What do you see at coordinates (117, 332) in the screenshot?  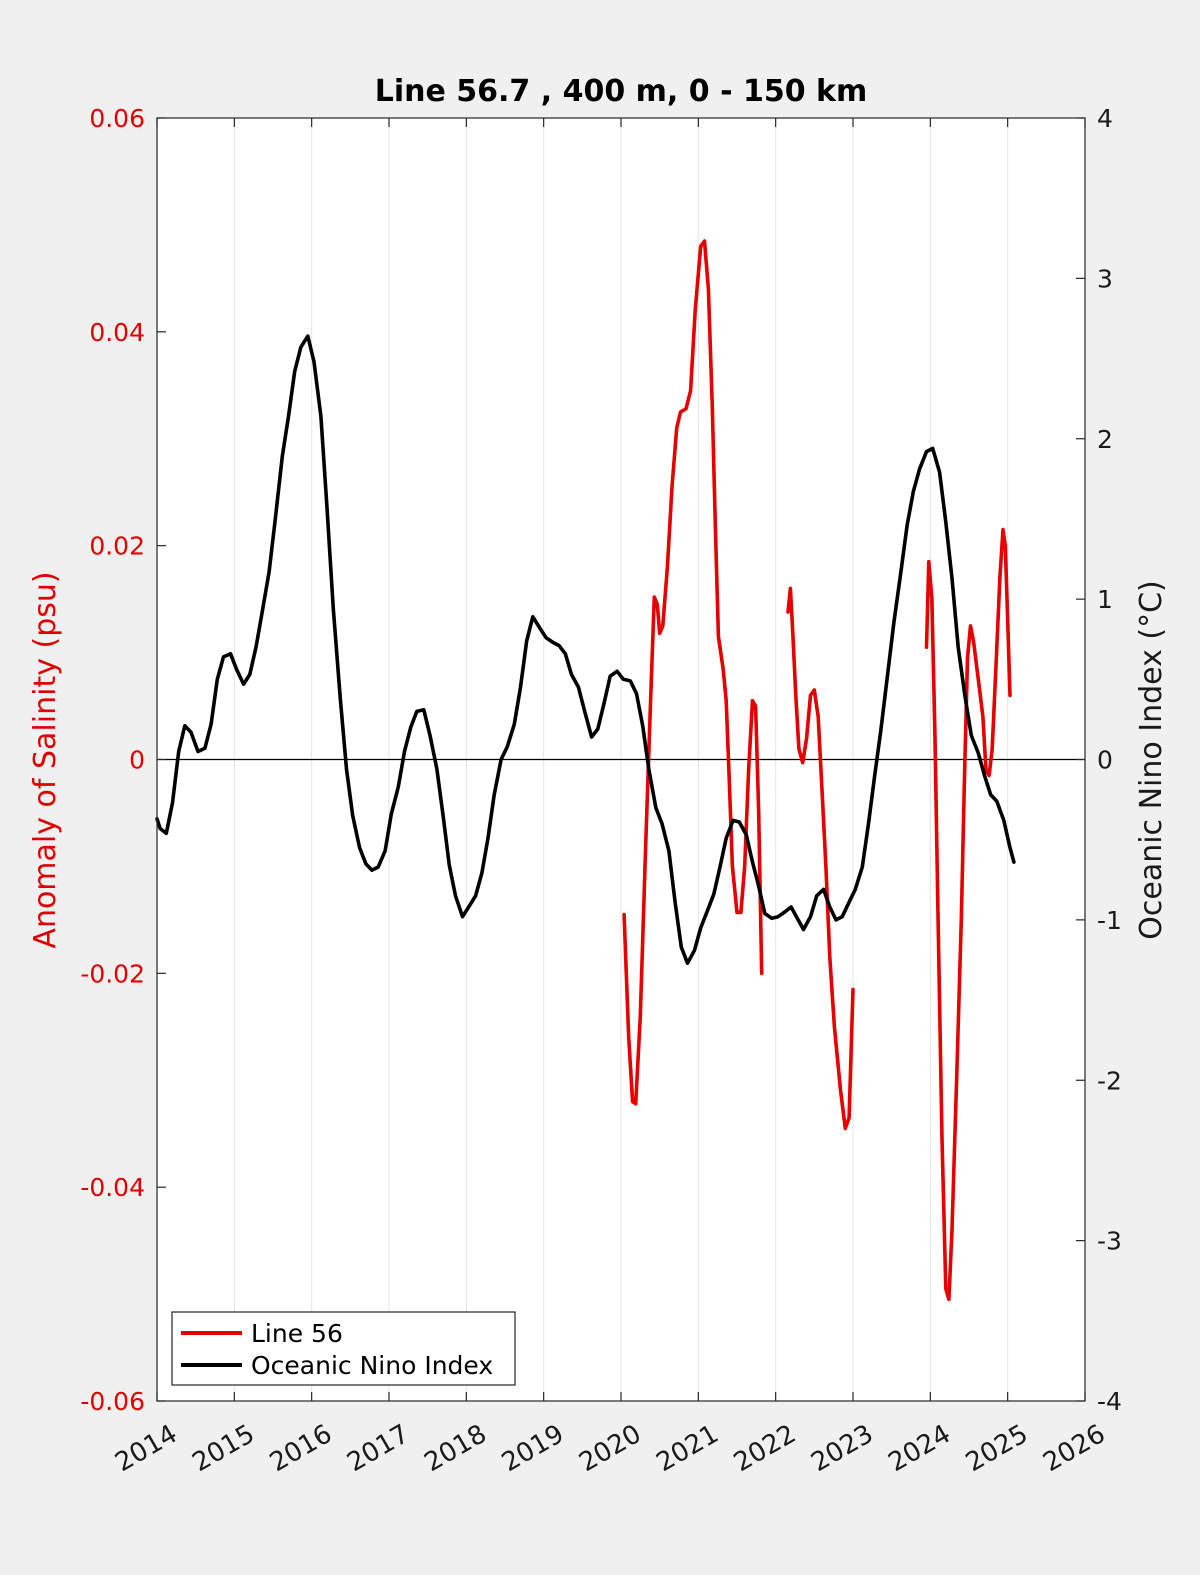 I see `y-left-tick-label: 0.04` at bounding box center [117, 332].